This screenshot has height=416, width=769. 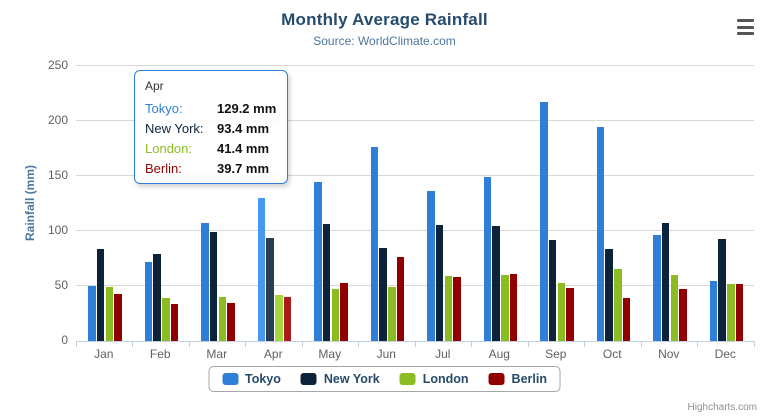 What do you see at coordinates (174, 128) in the screenshot?
I see `tooltip-series-label: New York:` at bounding box center [174, 128].